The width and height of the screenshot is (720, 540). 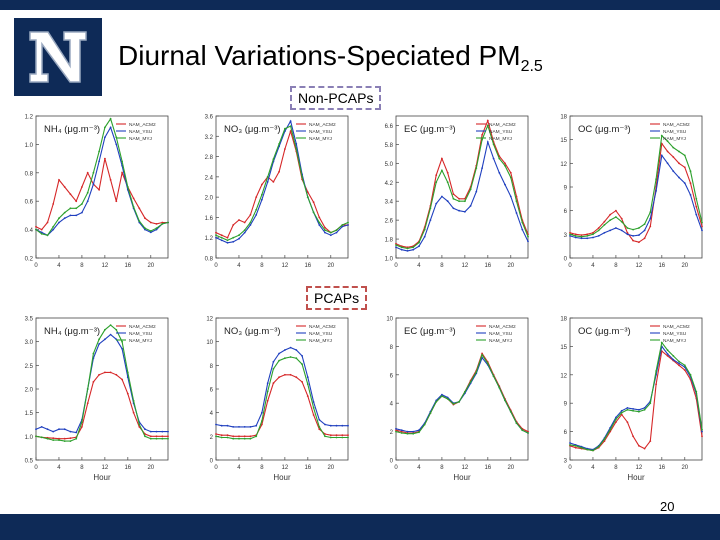 What do you see at coordinates (396, 468) in the screenshot?
I see `x-tick-label: 0` at bounding box center [396, 468].